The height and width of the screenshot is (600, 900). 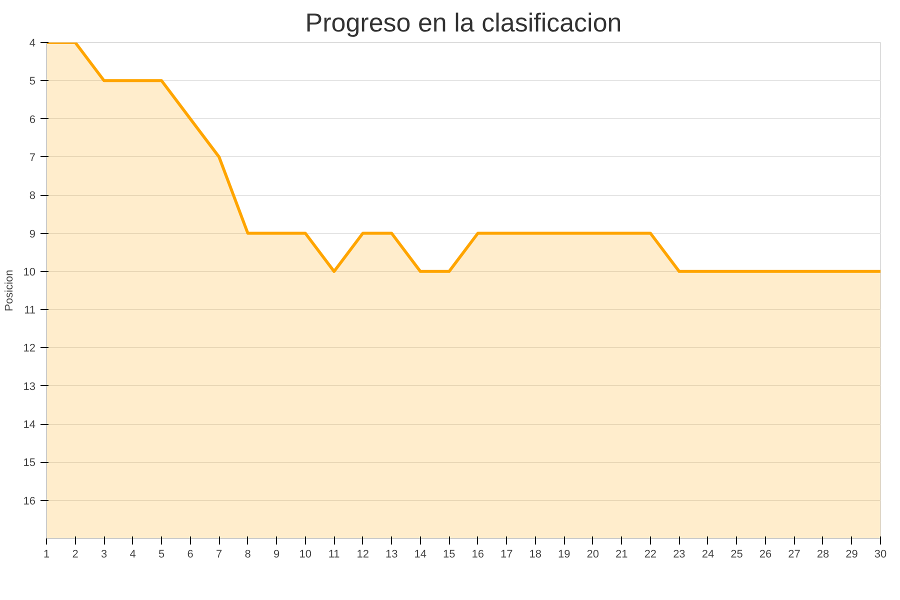 I want to click on x-tick-label: 1, so click(x=46, y=554).